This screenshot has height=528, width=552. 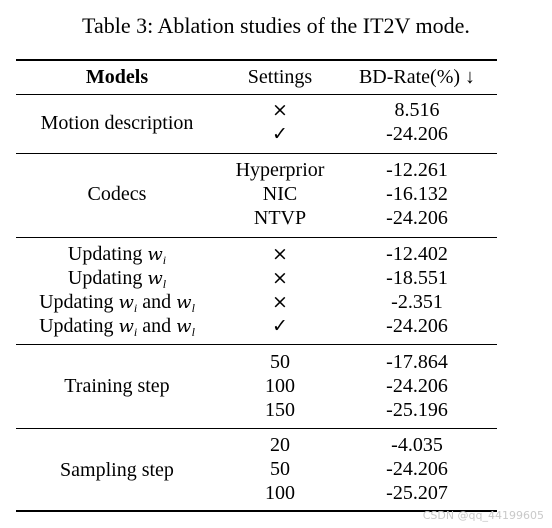 I want to click on model-label: Updating wl, so click(x=117, y=279).